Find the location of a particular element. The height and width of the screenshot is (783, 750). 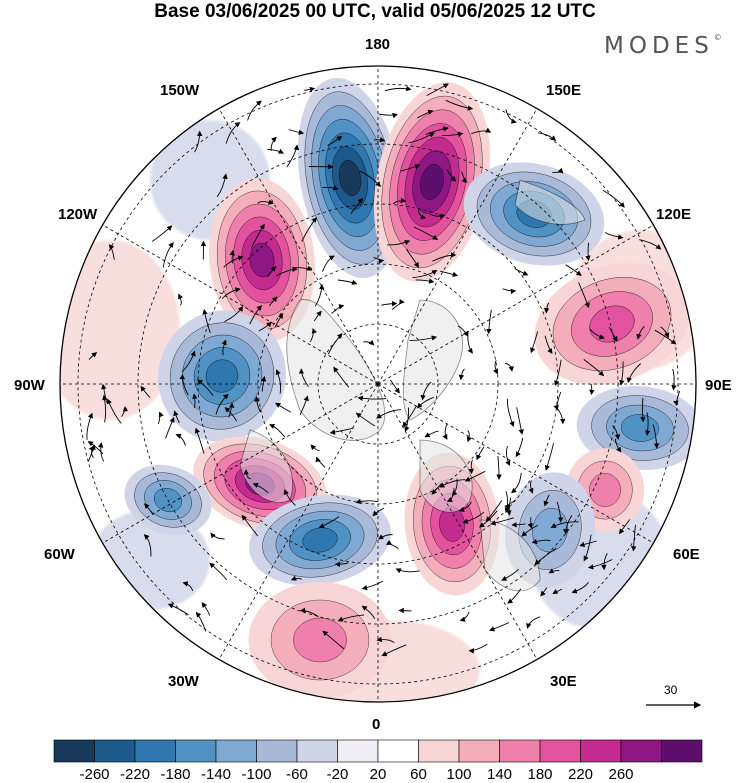

meridian-line is located at coordinates (457, 246).